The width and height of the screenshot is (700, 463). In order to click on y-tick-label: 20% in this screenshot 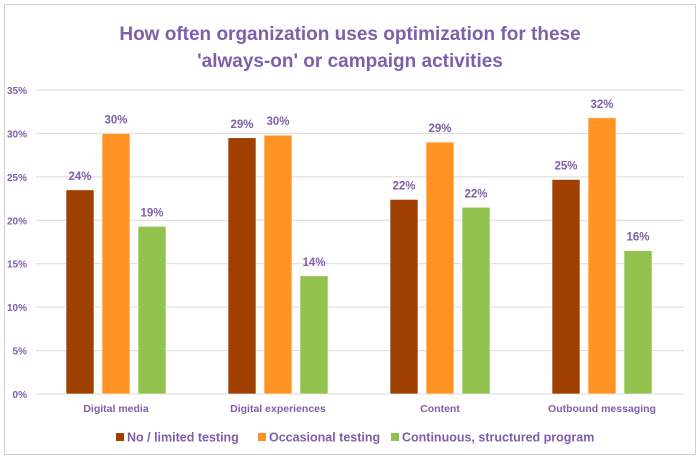, I will do `click(17, 221)`.